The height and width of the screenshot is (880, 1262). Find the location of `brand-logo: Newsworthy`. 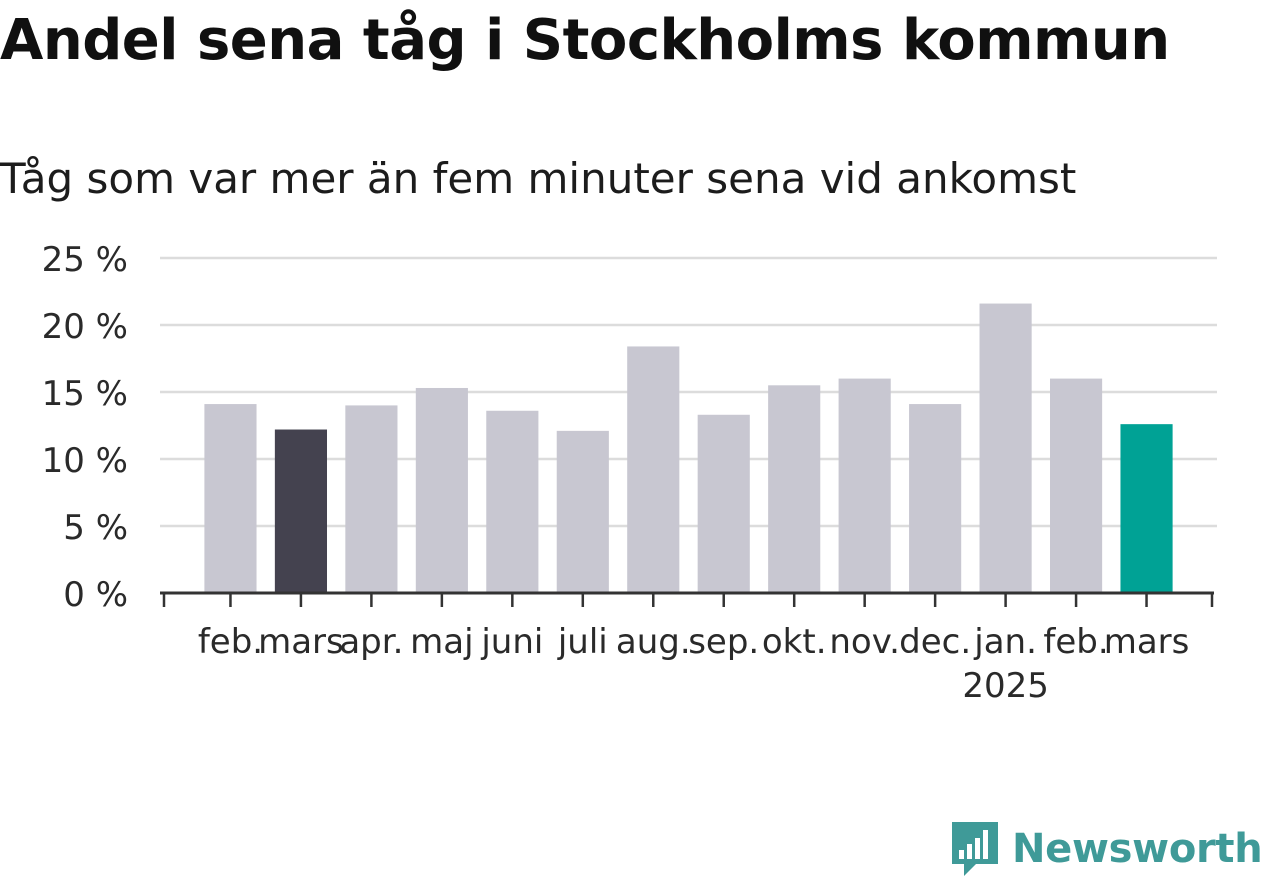

brand-logo: Newsworthy is located at coordinates (1106, 849).